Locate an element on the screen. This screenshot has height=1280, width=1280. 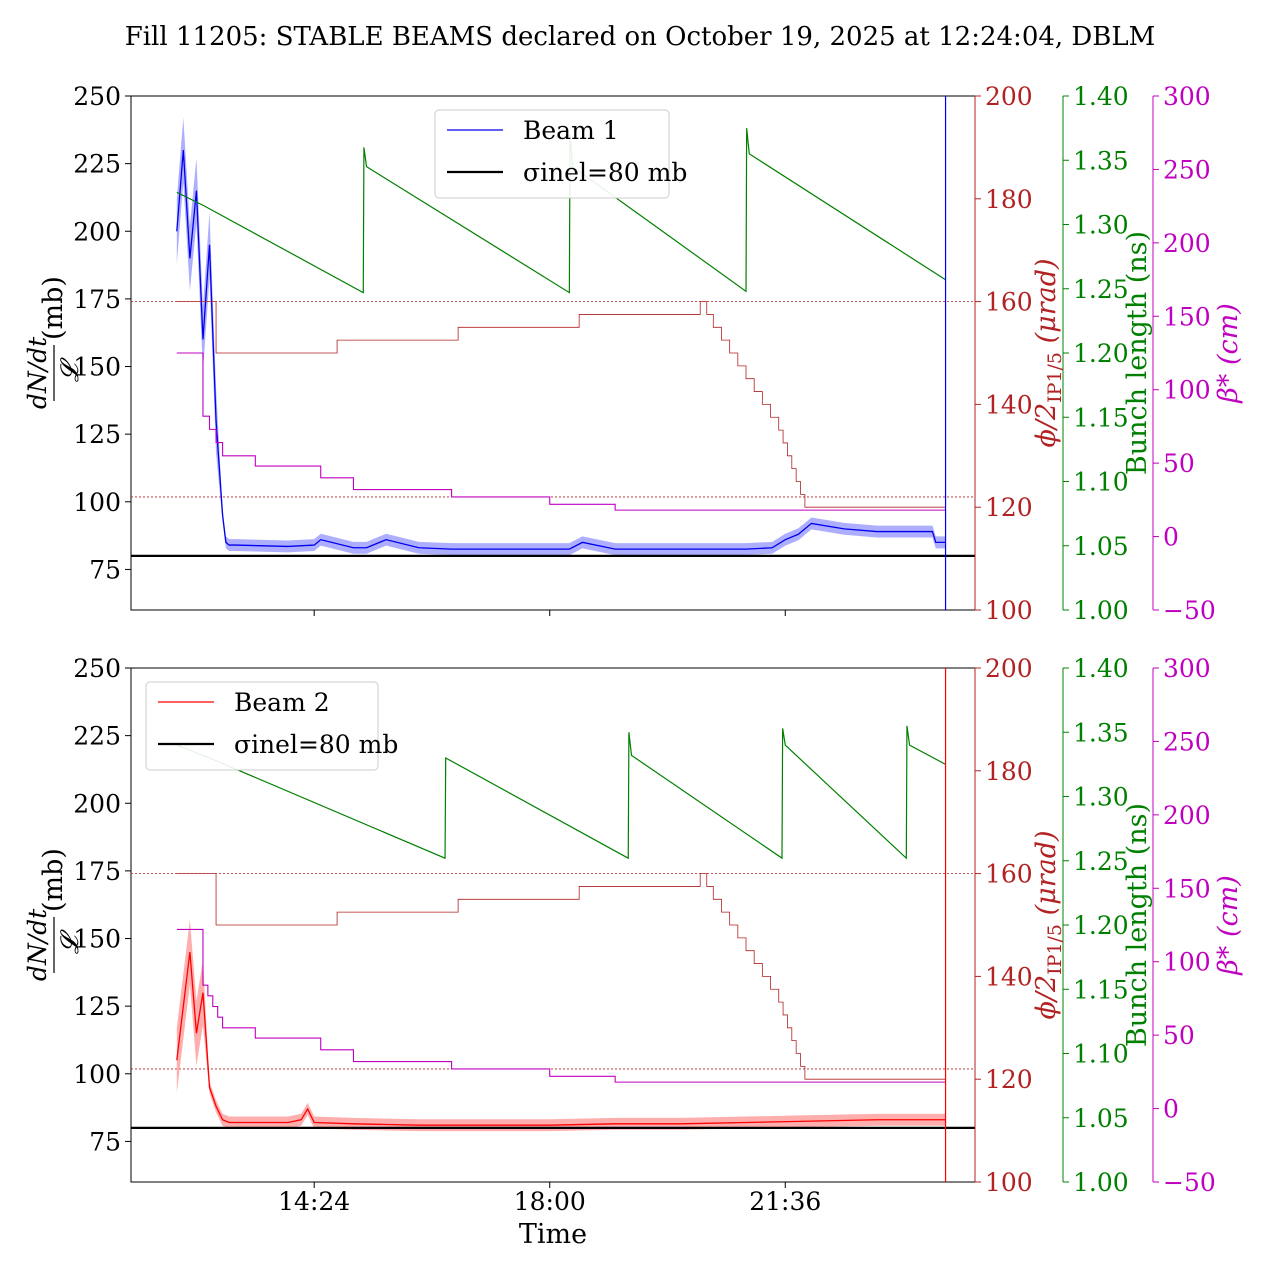
x-tick-label: 14:24 is located at coordinates (314, 1201).